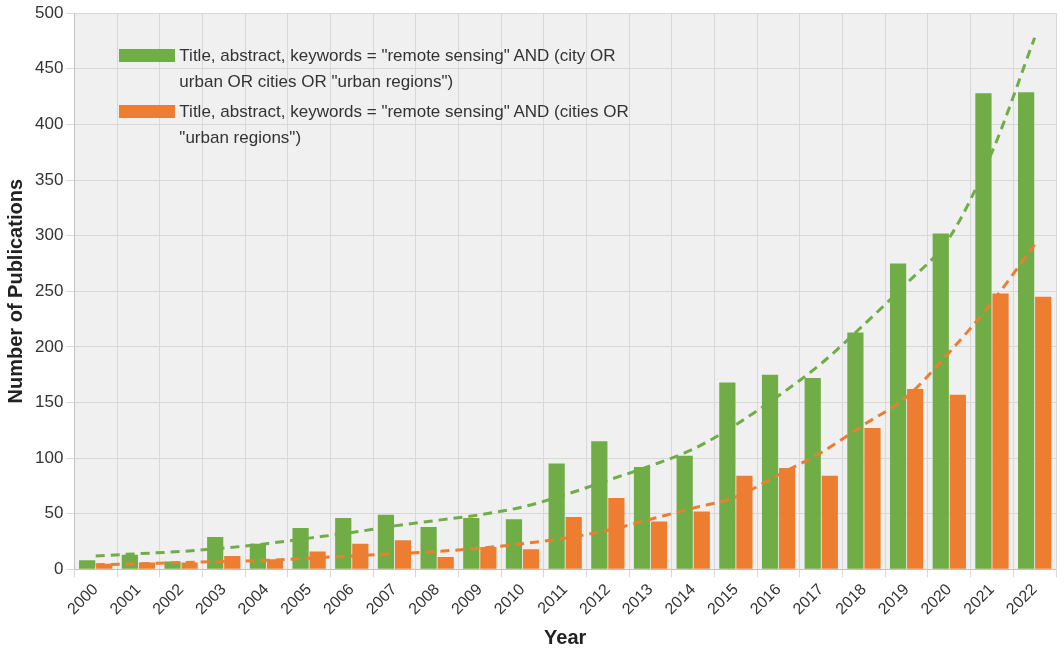 The width and height of the screenshot is (1064, 654). What do you see at coordinates (49, 457) in the screenshot?
I see `y-tick-label: 100` at bounding box center [49, 457].